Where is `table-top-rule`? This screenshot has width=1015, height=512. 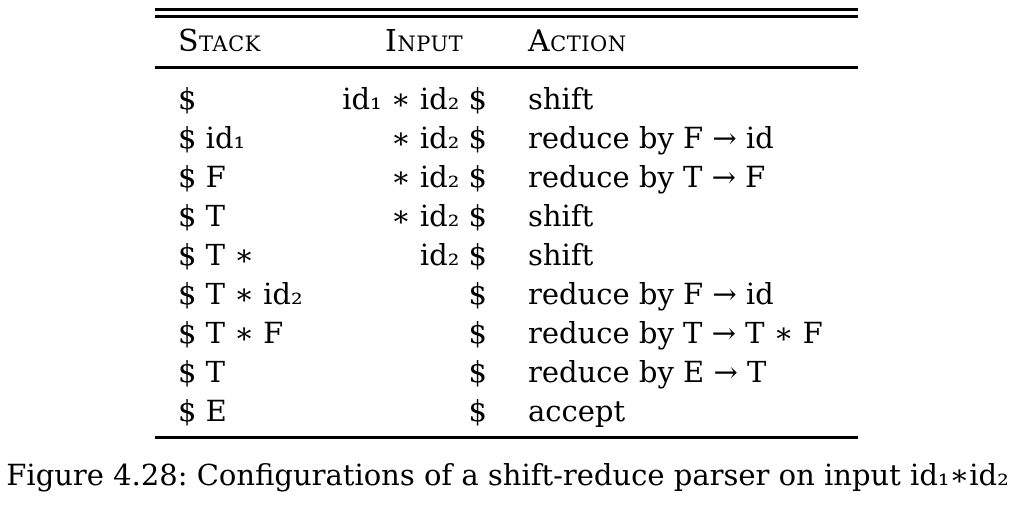 table-top-rule is located at coordinates (506, 9).